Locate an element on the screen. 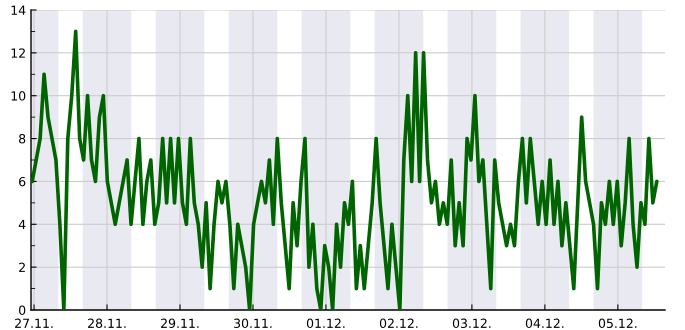  x-tick-label: 04.12. is located at coordinates (545, 323).